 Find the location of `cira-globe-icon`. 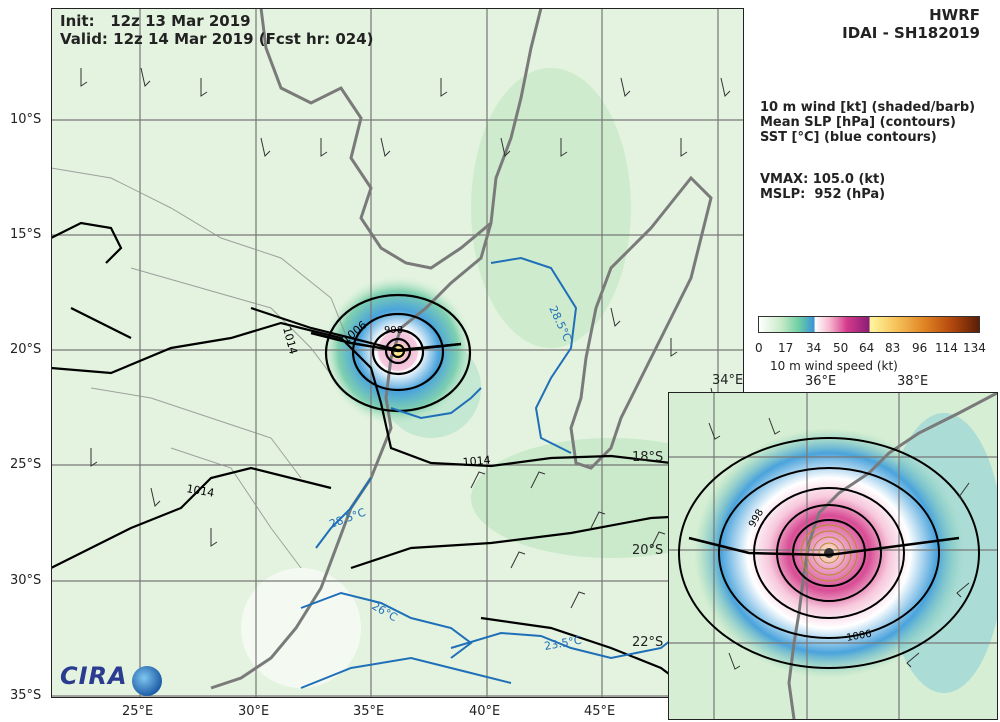

cira-globe-icon is located at coordinates (147, 681).